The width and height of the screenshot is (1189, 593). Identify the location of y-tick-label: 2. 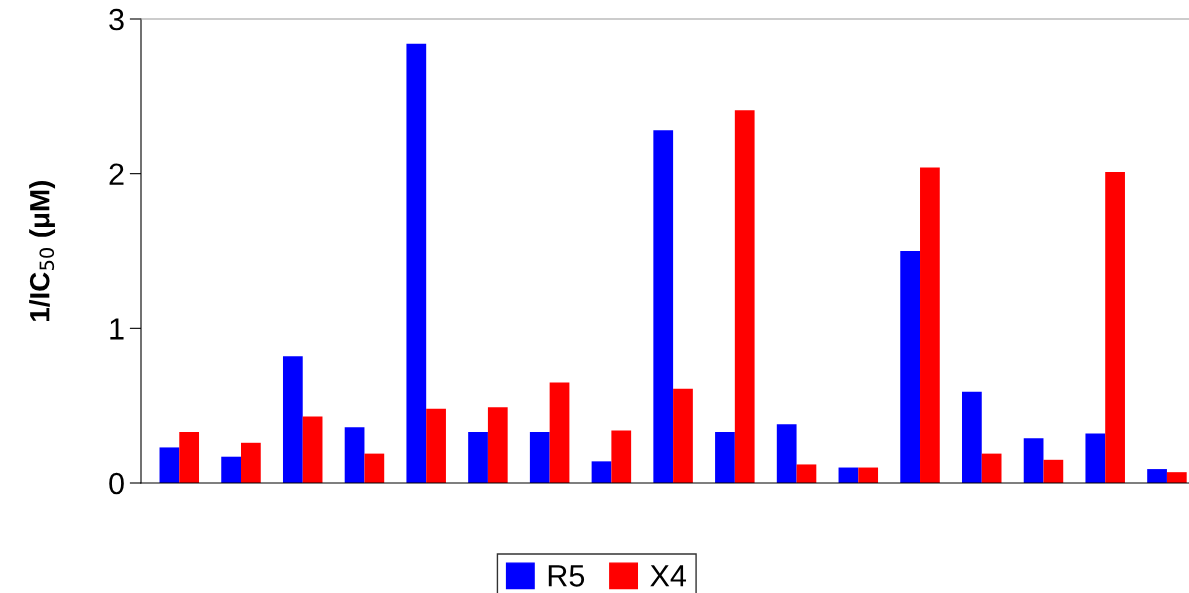
(116, 174).